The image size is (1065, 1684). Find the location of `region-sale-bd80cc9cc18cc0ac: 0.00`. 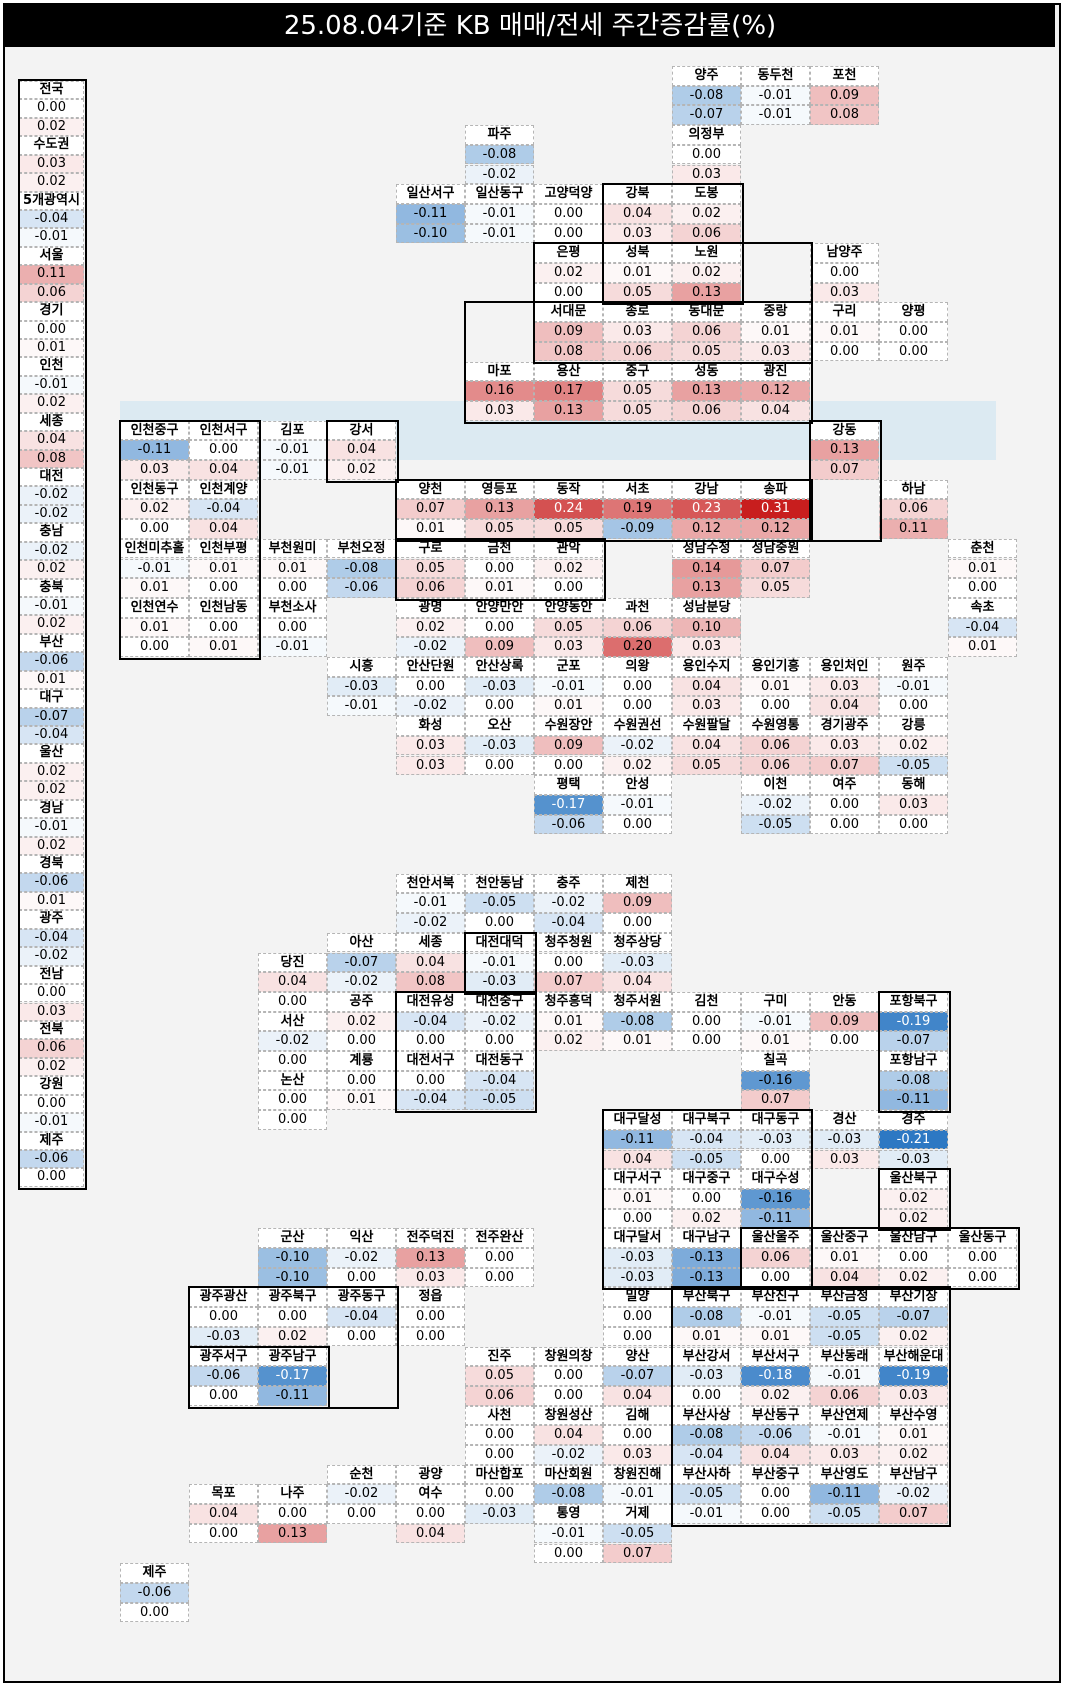

region-sale-bd80cc9cc18cc0ac: 0.00 is located at coordinates (292, 627).